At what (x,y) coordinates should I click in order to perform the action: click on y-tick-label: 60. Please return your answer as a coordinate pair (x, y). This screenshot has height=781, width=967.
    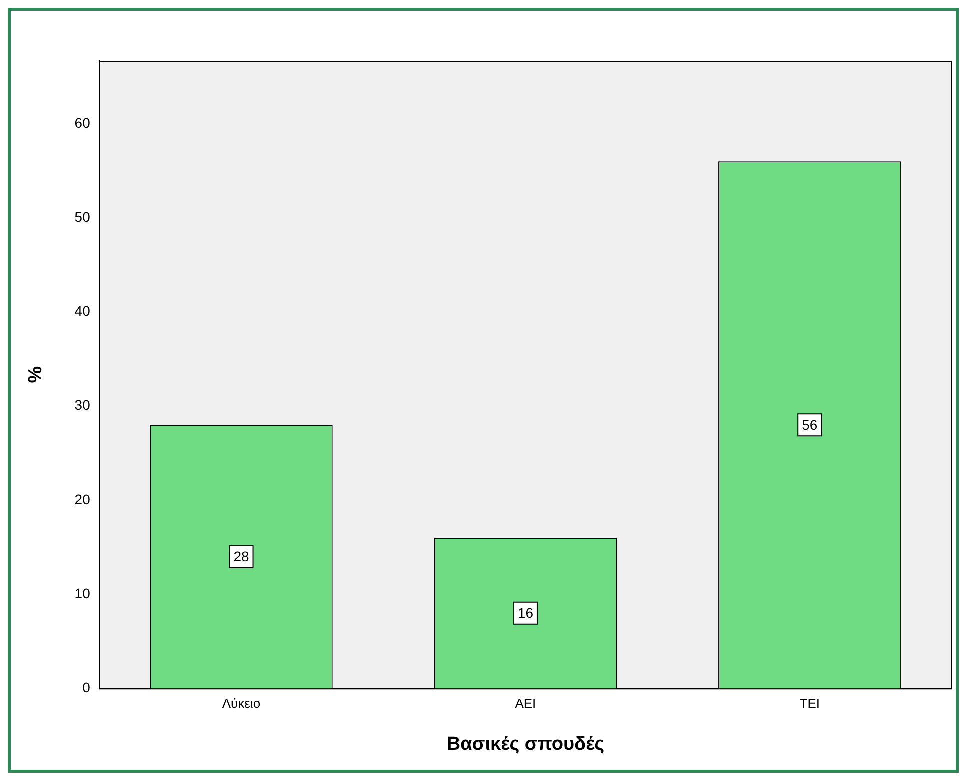
    Looking at the image, I should click on (82, 122).